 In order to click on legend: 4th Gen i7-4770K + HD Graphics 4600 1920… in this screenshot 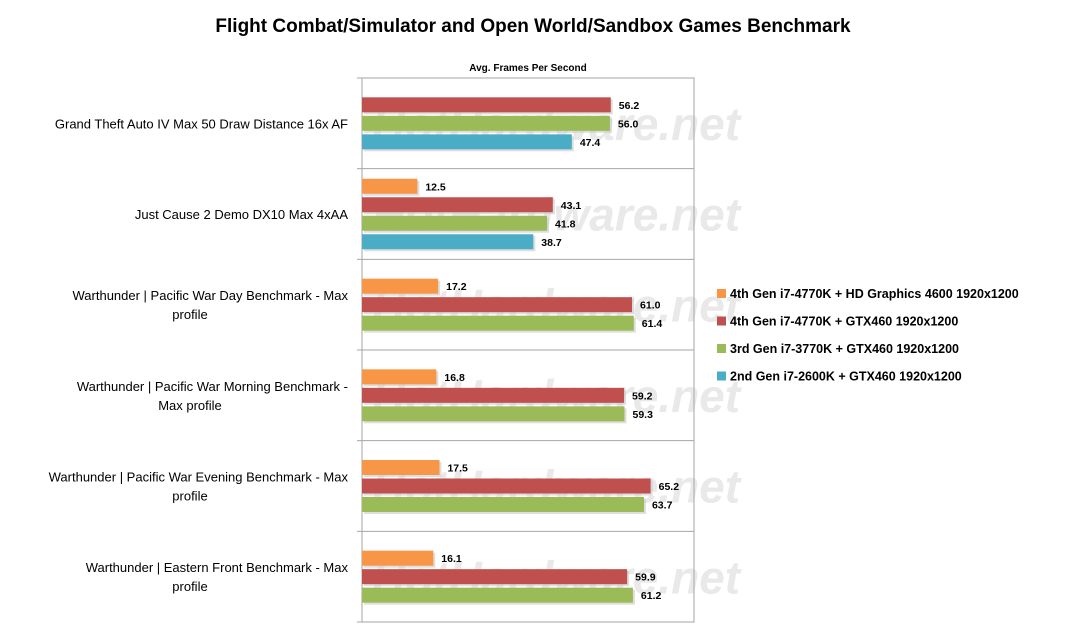, I will do `click(868, 335)`.